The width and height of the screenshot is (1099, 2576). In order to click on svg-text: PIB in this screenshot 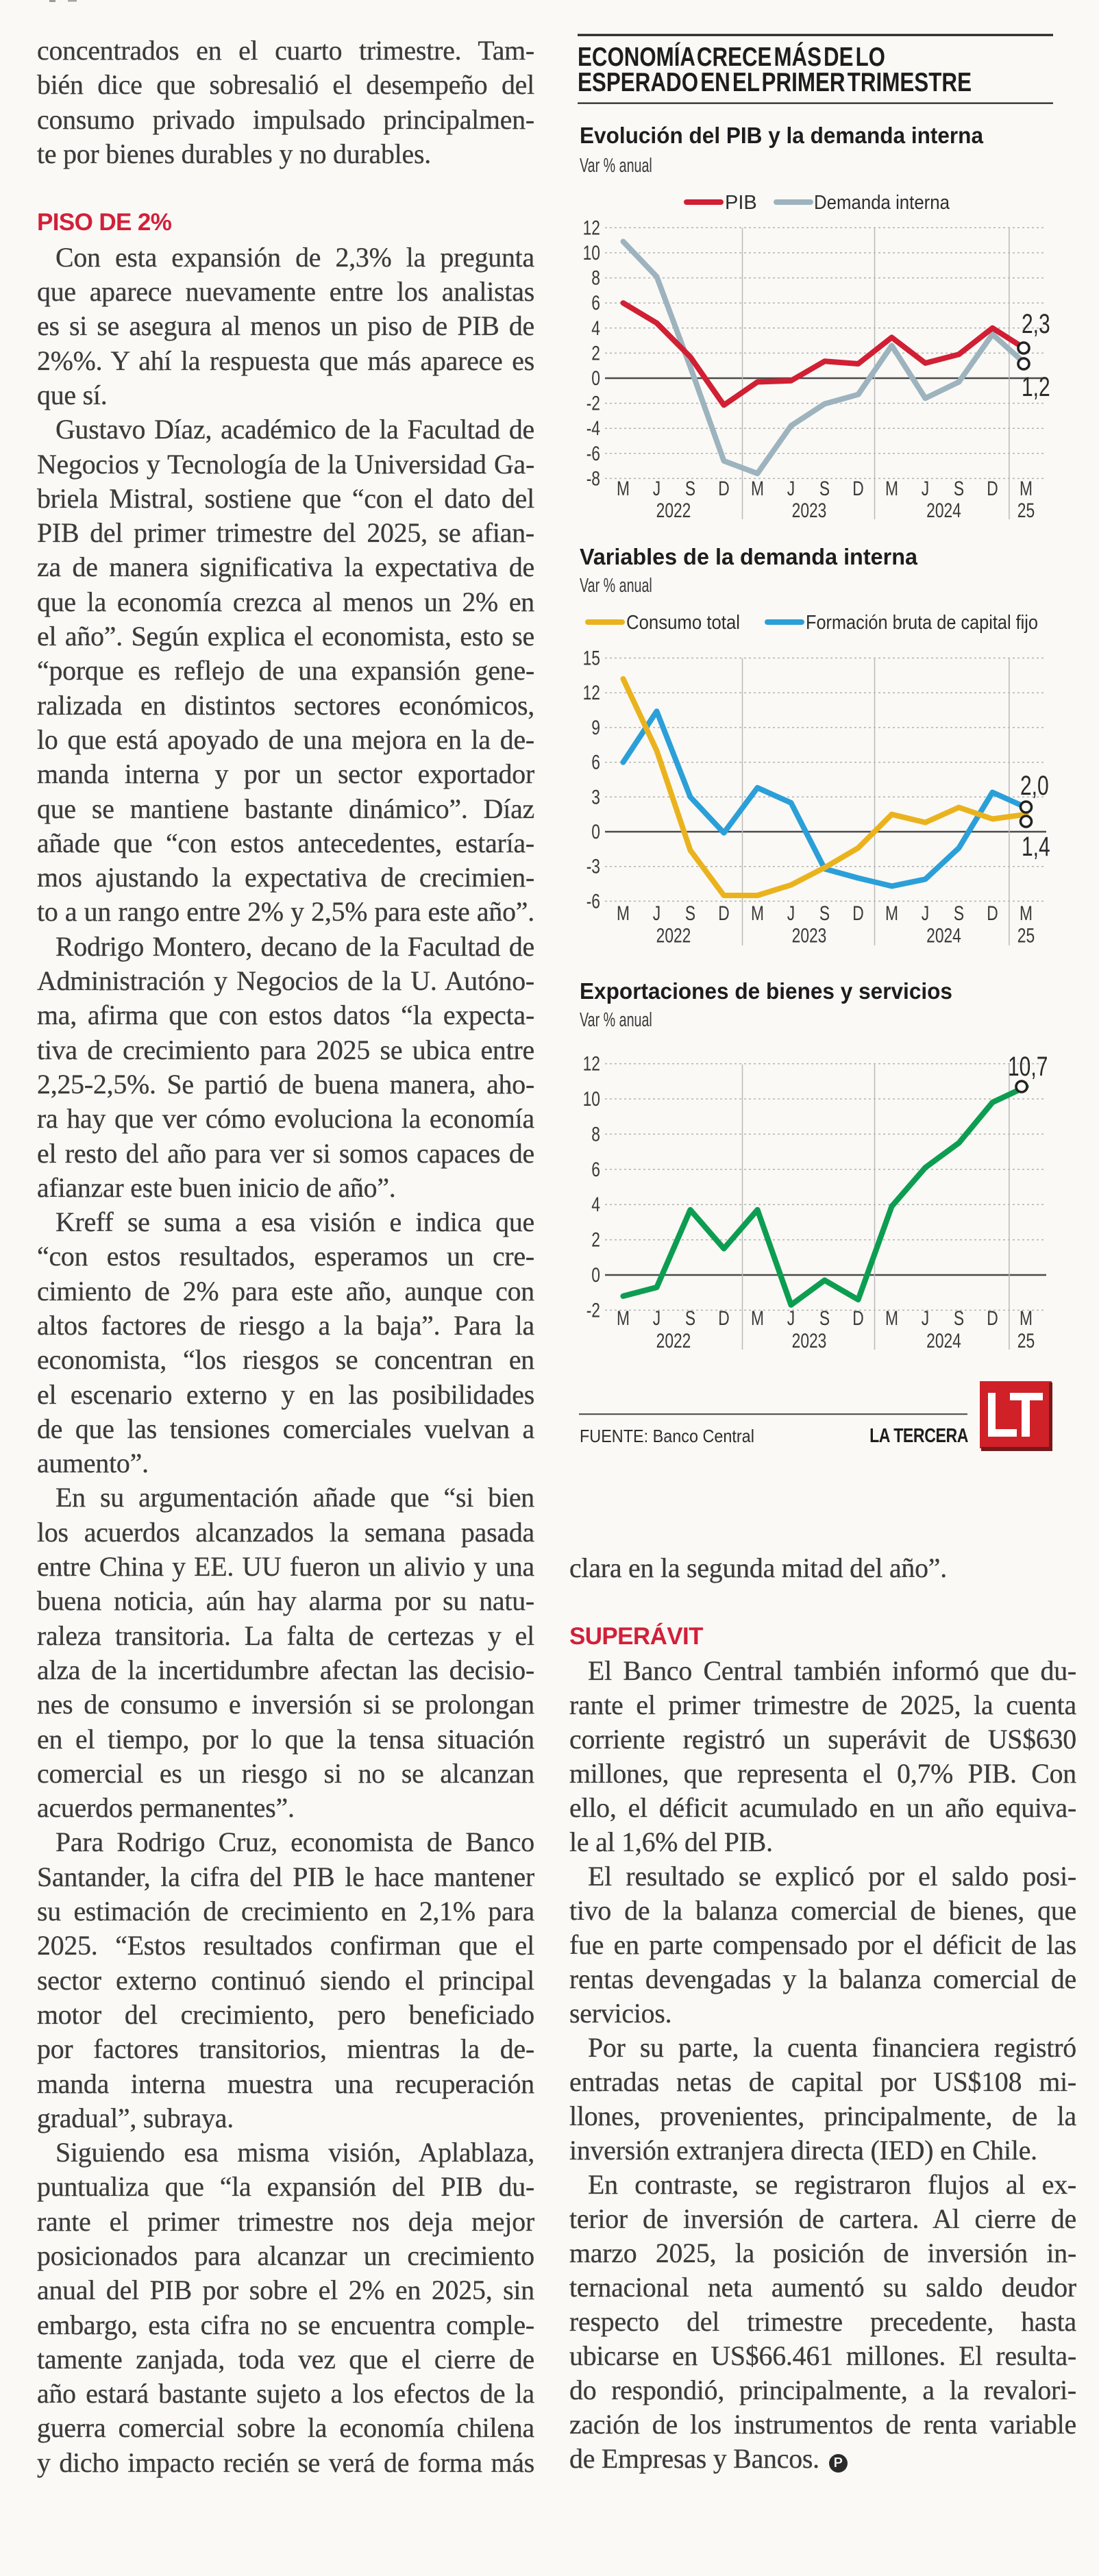, I will do `click(741, 203)`.